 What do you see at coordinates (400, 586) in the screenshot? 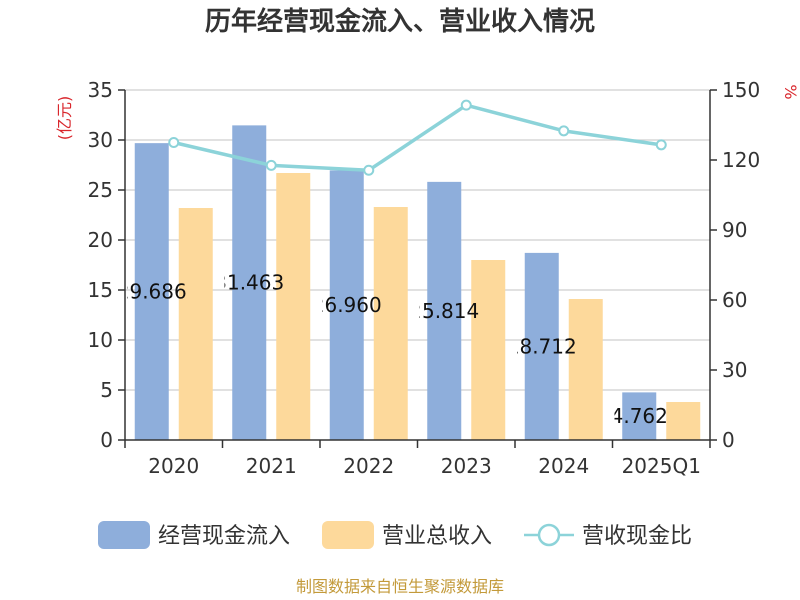
I see `source-note: 制图数据来自恒生聚源数据库` at bounding box center [400, 586].